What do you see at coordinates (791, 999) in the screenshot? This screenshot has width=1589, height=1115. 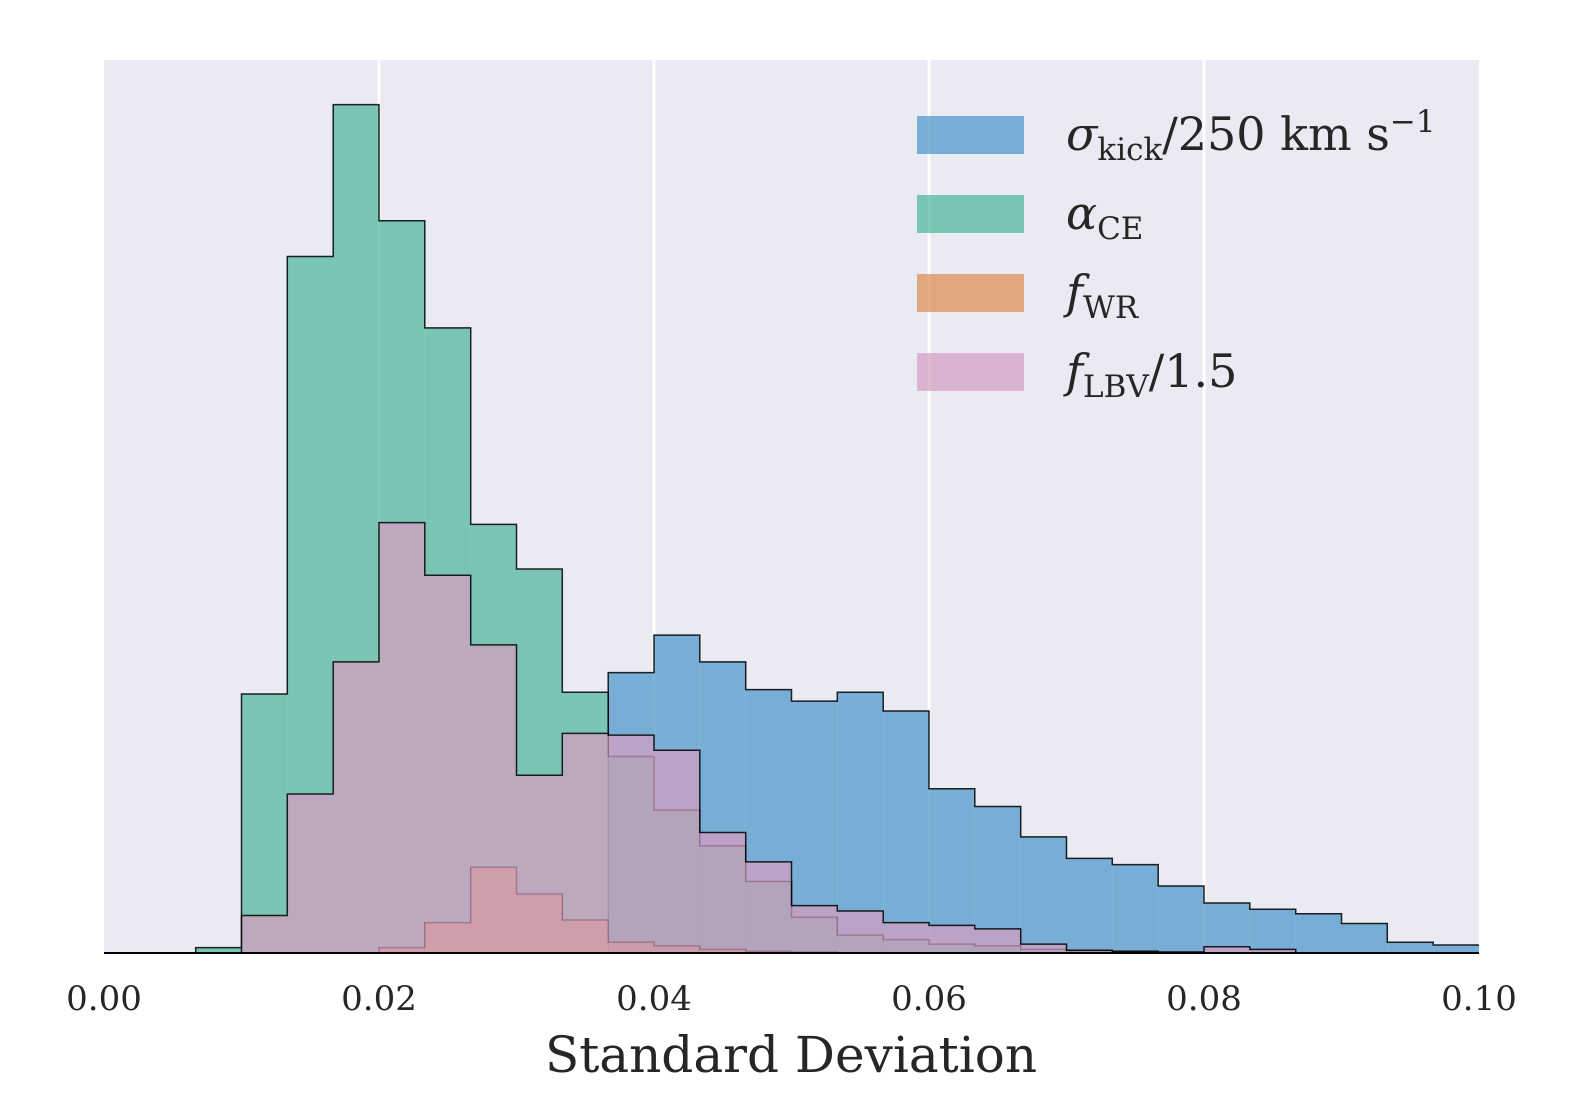 I see `x-tick-labels: 0.00 0.02 0.04 0.06 0.08 0.10` at bounding box center [791, 999].